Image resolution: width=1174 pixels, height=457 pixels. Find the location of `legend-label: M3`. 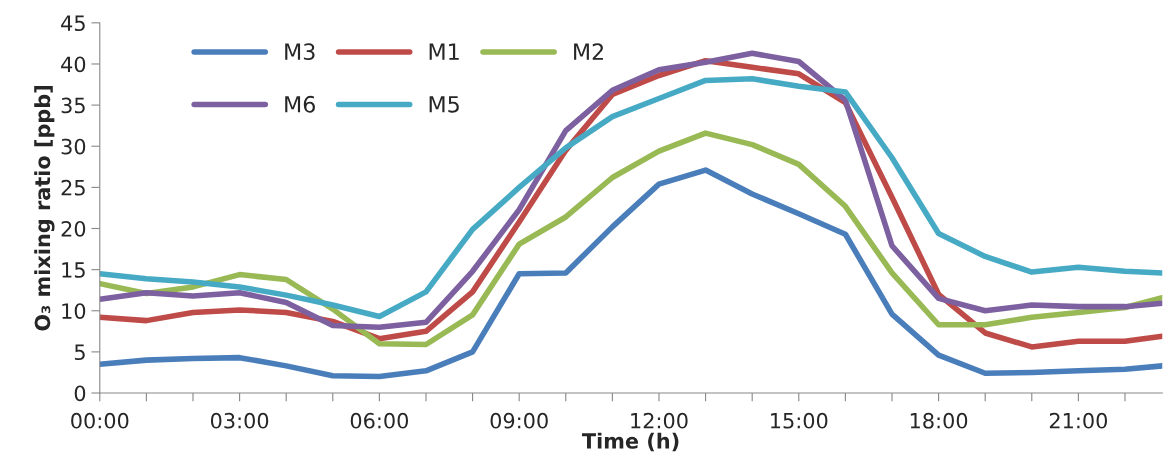

legend-label: M3 is located at coordinates (300, 52).